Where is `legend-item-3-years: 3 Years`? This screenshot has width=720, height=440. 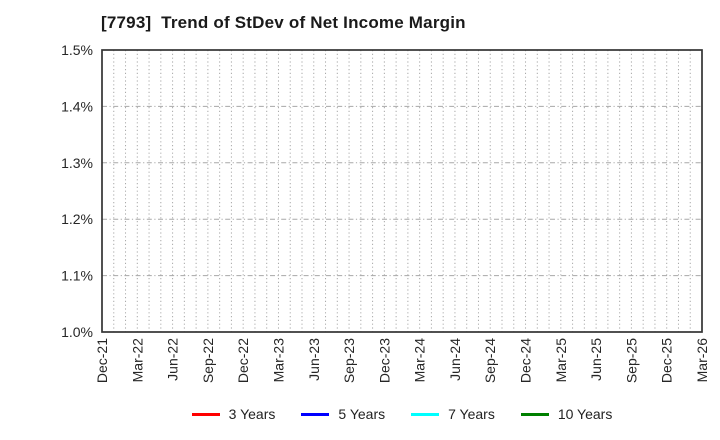 legend-item-3-years: 3 Years is located at coordinates (233, 414).